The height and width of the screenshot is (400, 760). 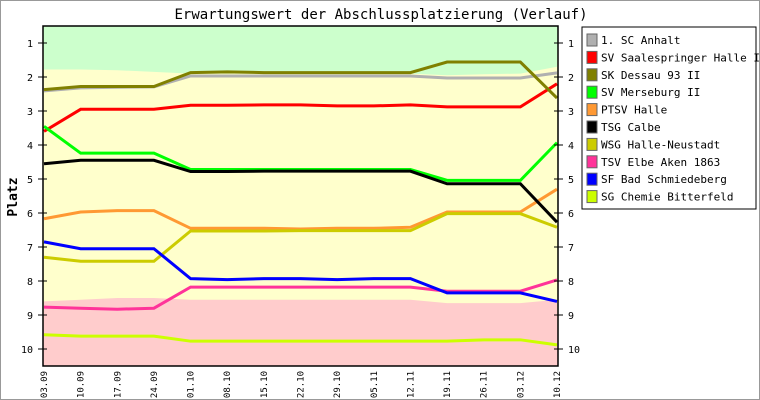 I want to click on y-tick-label-left: 2, so click(x=30, y=78).